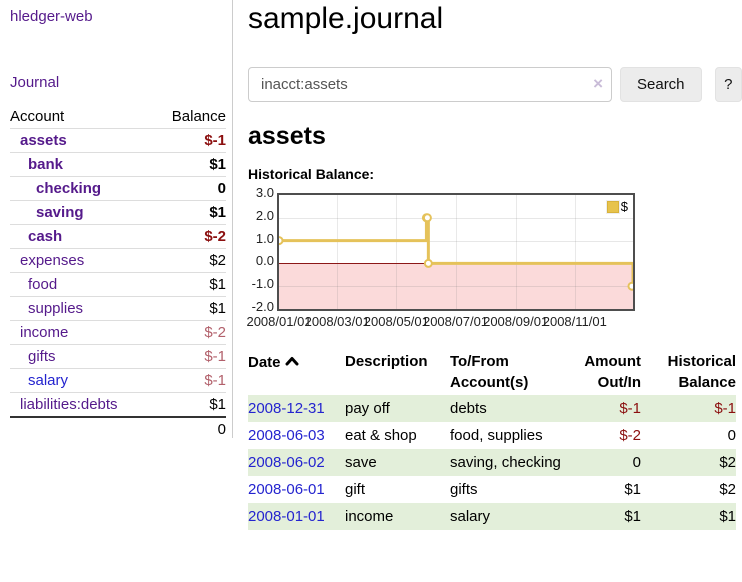  Describe the element at coordinates (46, 164) in the screenshot. I see `account-link: bank` at that location.